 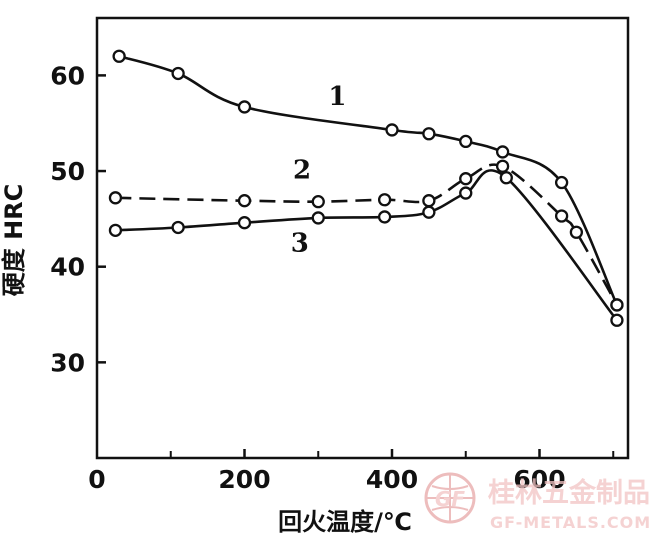 I want to click on y-tick-label: 60, so click(x=67, y=75).